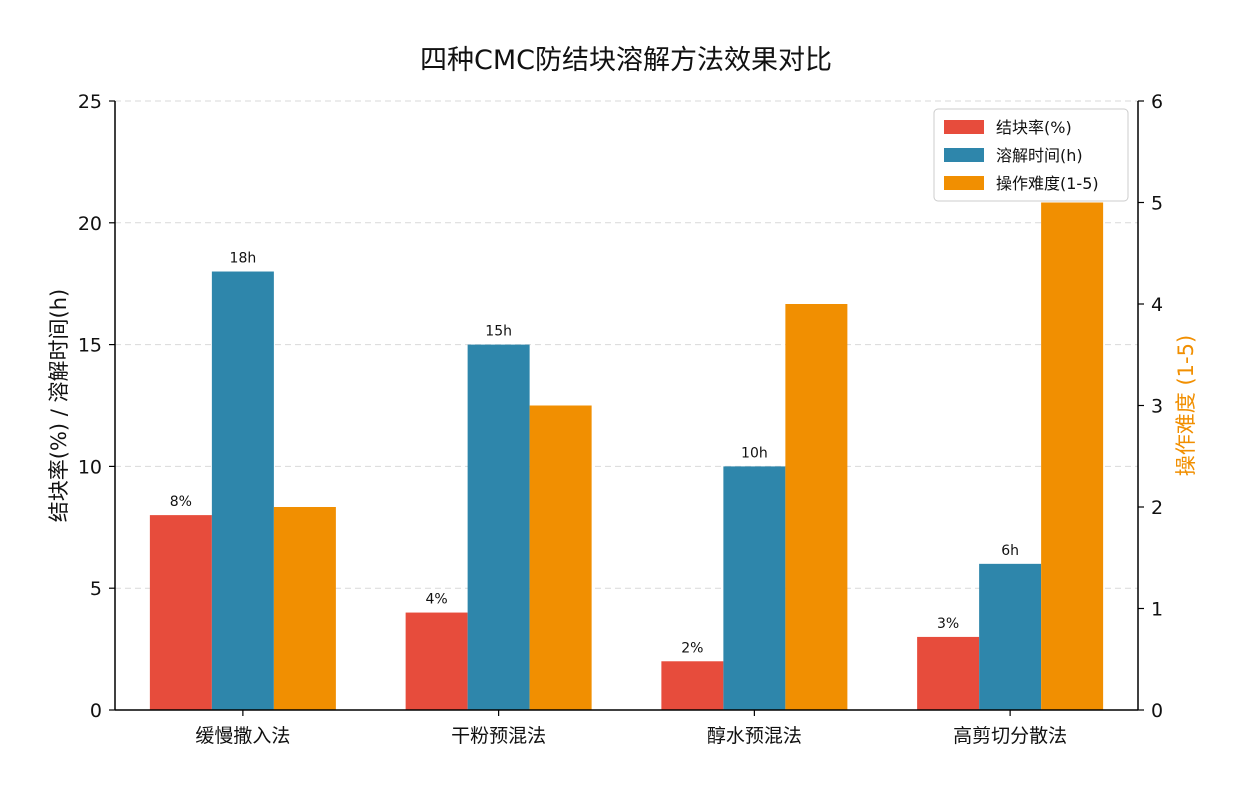 Image resolution: width=1240 pixels, height=794 pixels. I want to click on left-y-tick-label: 15, so click(90, 346).